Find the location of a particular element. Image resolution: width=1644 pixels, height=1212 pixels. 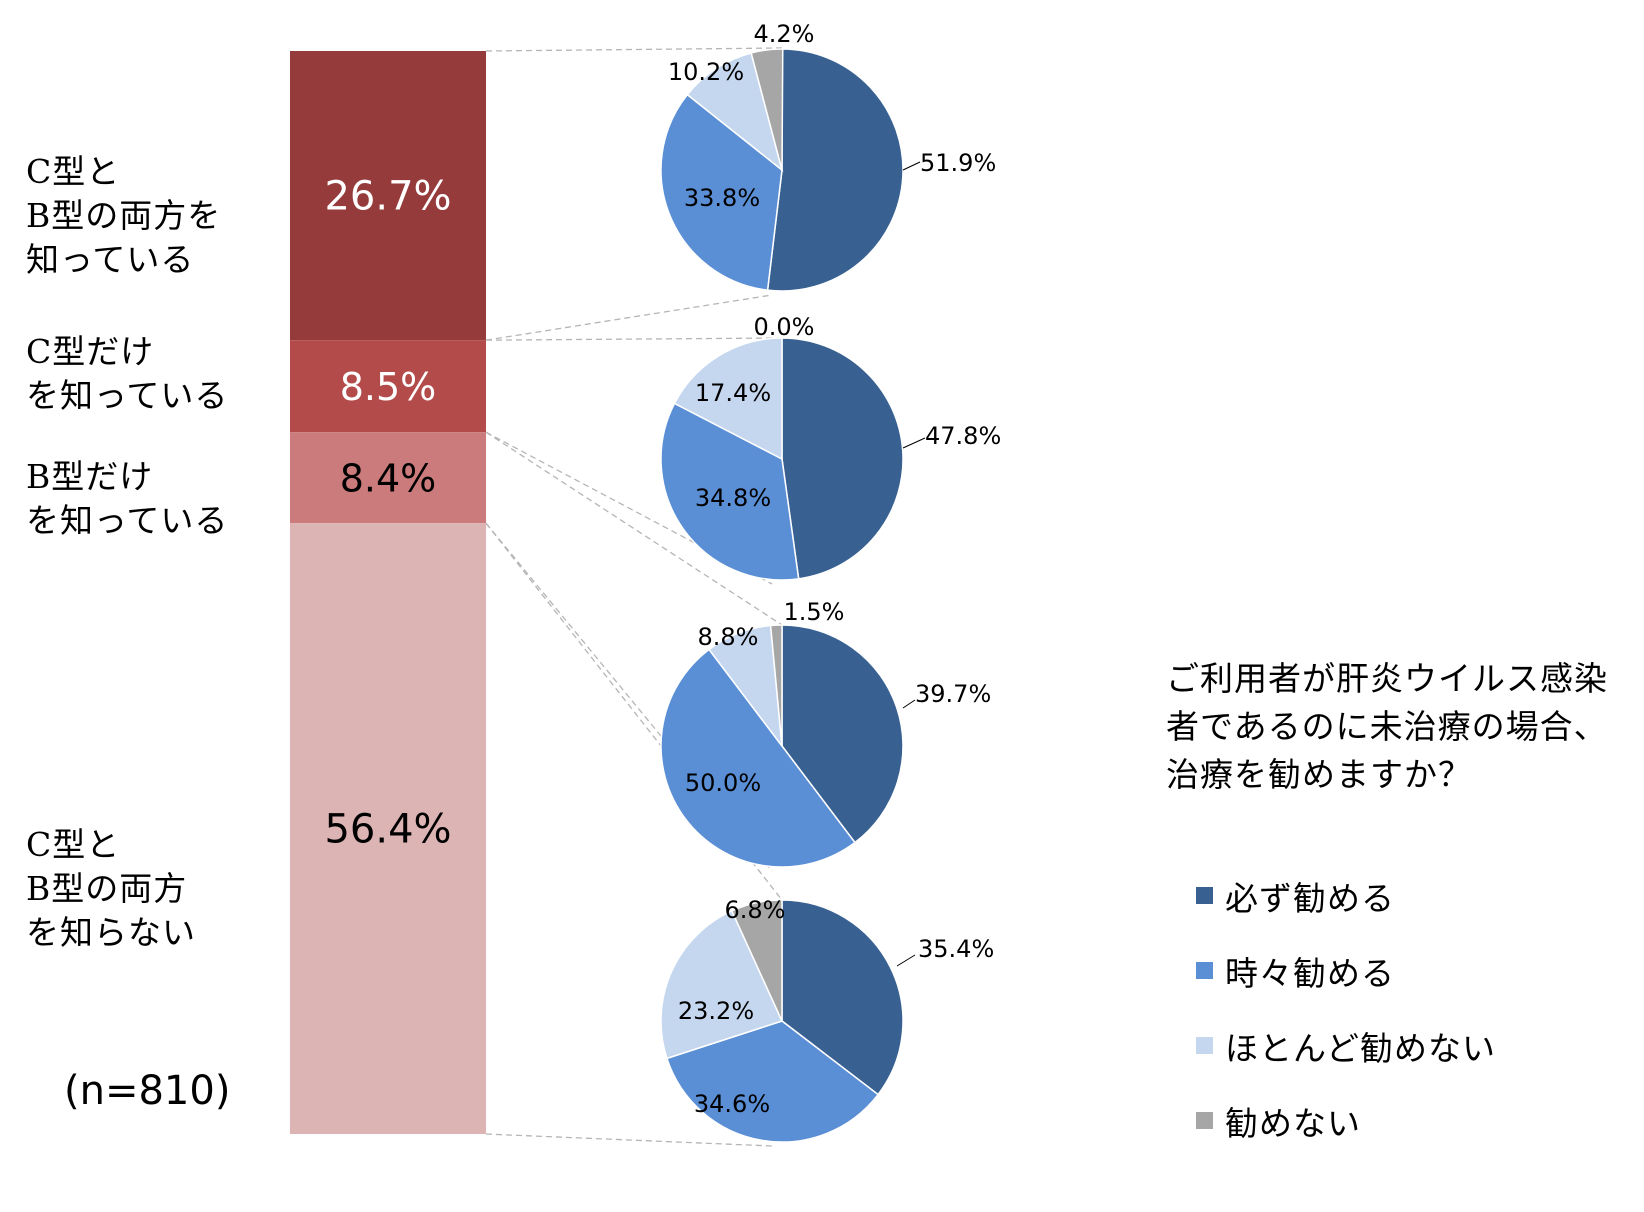

legend-label: ほとんど勧めない is located at coordinates (1361, 1048).